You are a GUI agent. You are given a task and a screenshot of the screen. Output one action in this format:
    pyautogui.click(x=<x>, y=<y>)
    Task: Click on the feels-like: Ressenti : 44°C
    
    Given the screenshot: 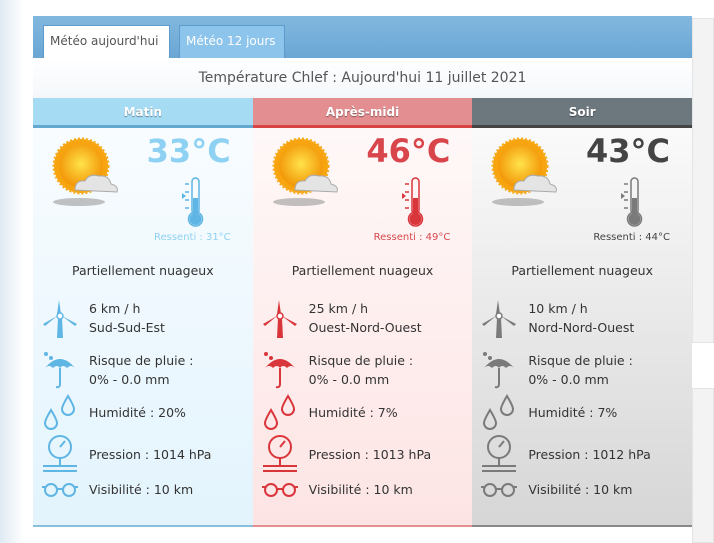 What is the action you would take?
    pyautogui.click(x=632, y=237)
    